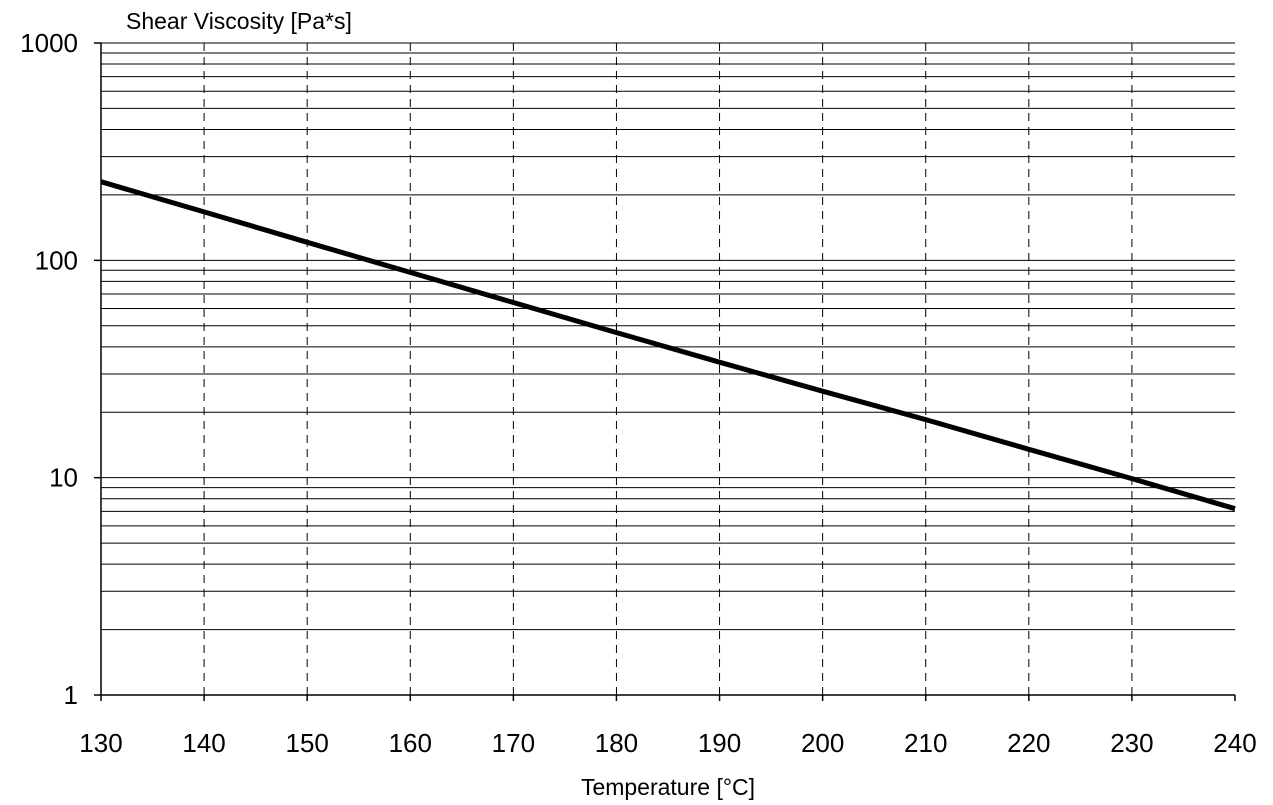  I want to click on x-tick-label: 150, so click(306, 743).